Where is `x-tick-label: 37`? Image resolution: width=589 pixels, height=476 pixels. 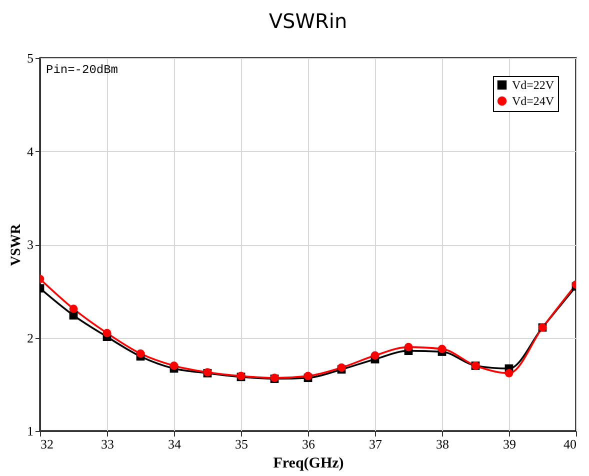 x-tick-label: 37 is located at coordinates (375, 444).